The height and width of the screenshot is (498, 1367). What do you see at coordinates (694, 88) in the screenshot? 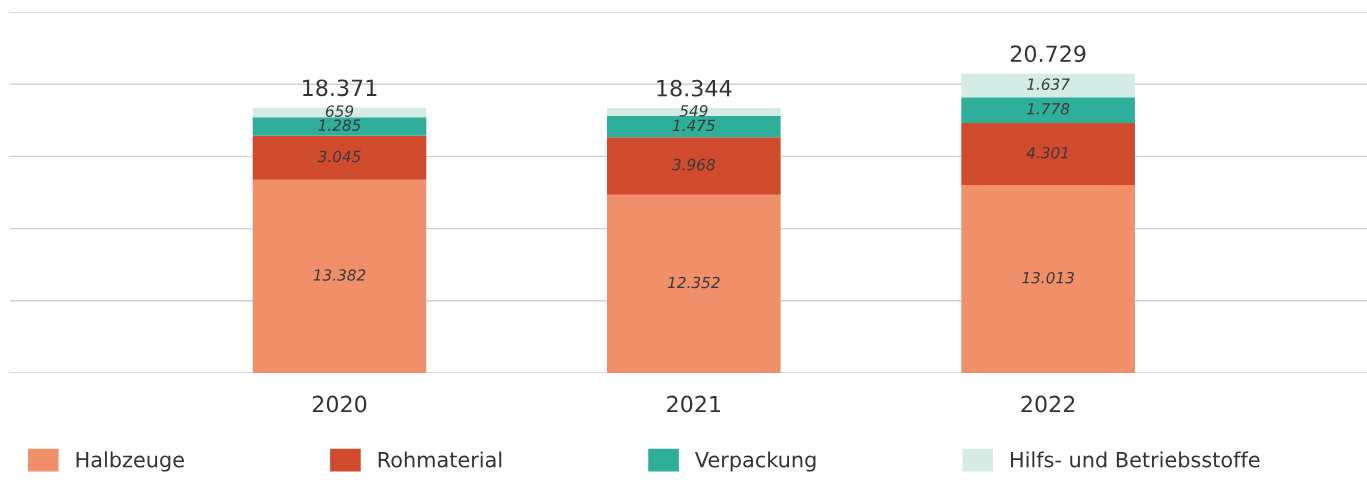
I see `total-label: 18.344` at bounding box center [694, 88].